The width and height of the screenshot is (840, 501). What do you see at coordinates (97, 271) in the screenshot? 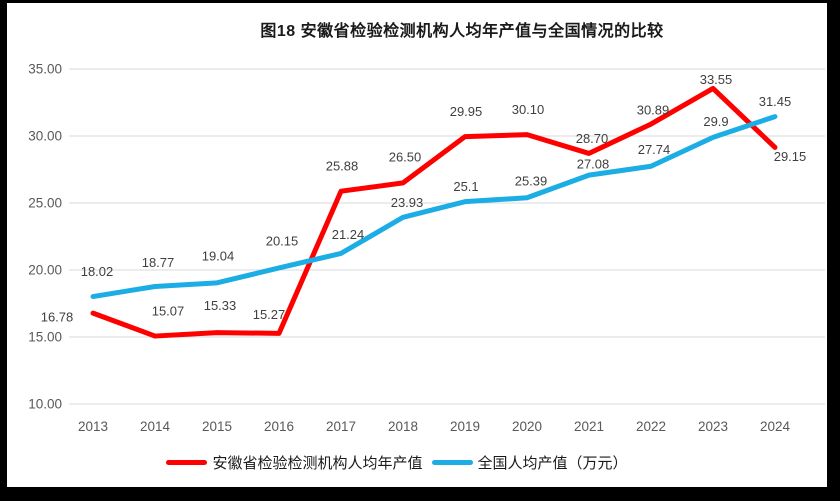
I see `data-label: 18.02` at bounding box center [97, 271].